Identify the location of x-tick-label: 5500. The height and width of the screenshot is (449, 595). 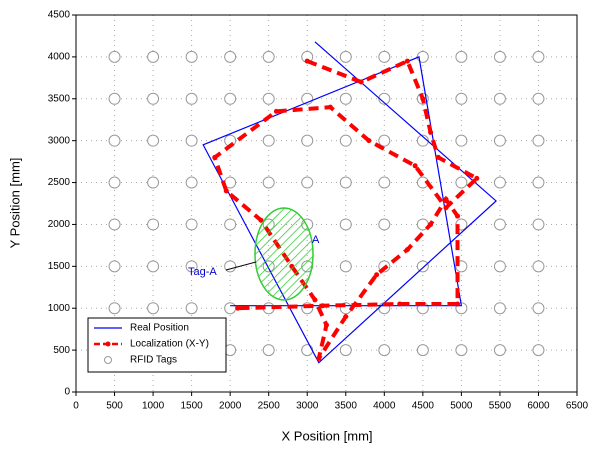
(500, 406).